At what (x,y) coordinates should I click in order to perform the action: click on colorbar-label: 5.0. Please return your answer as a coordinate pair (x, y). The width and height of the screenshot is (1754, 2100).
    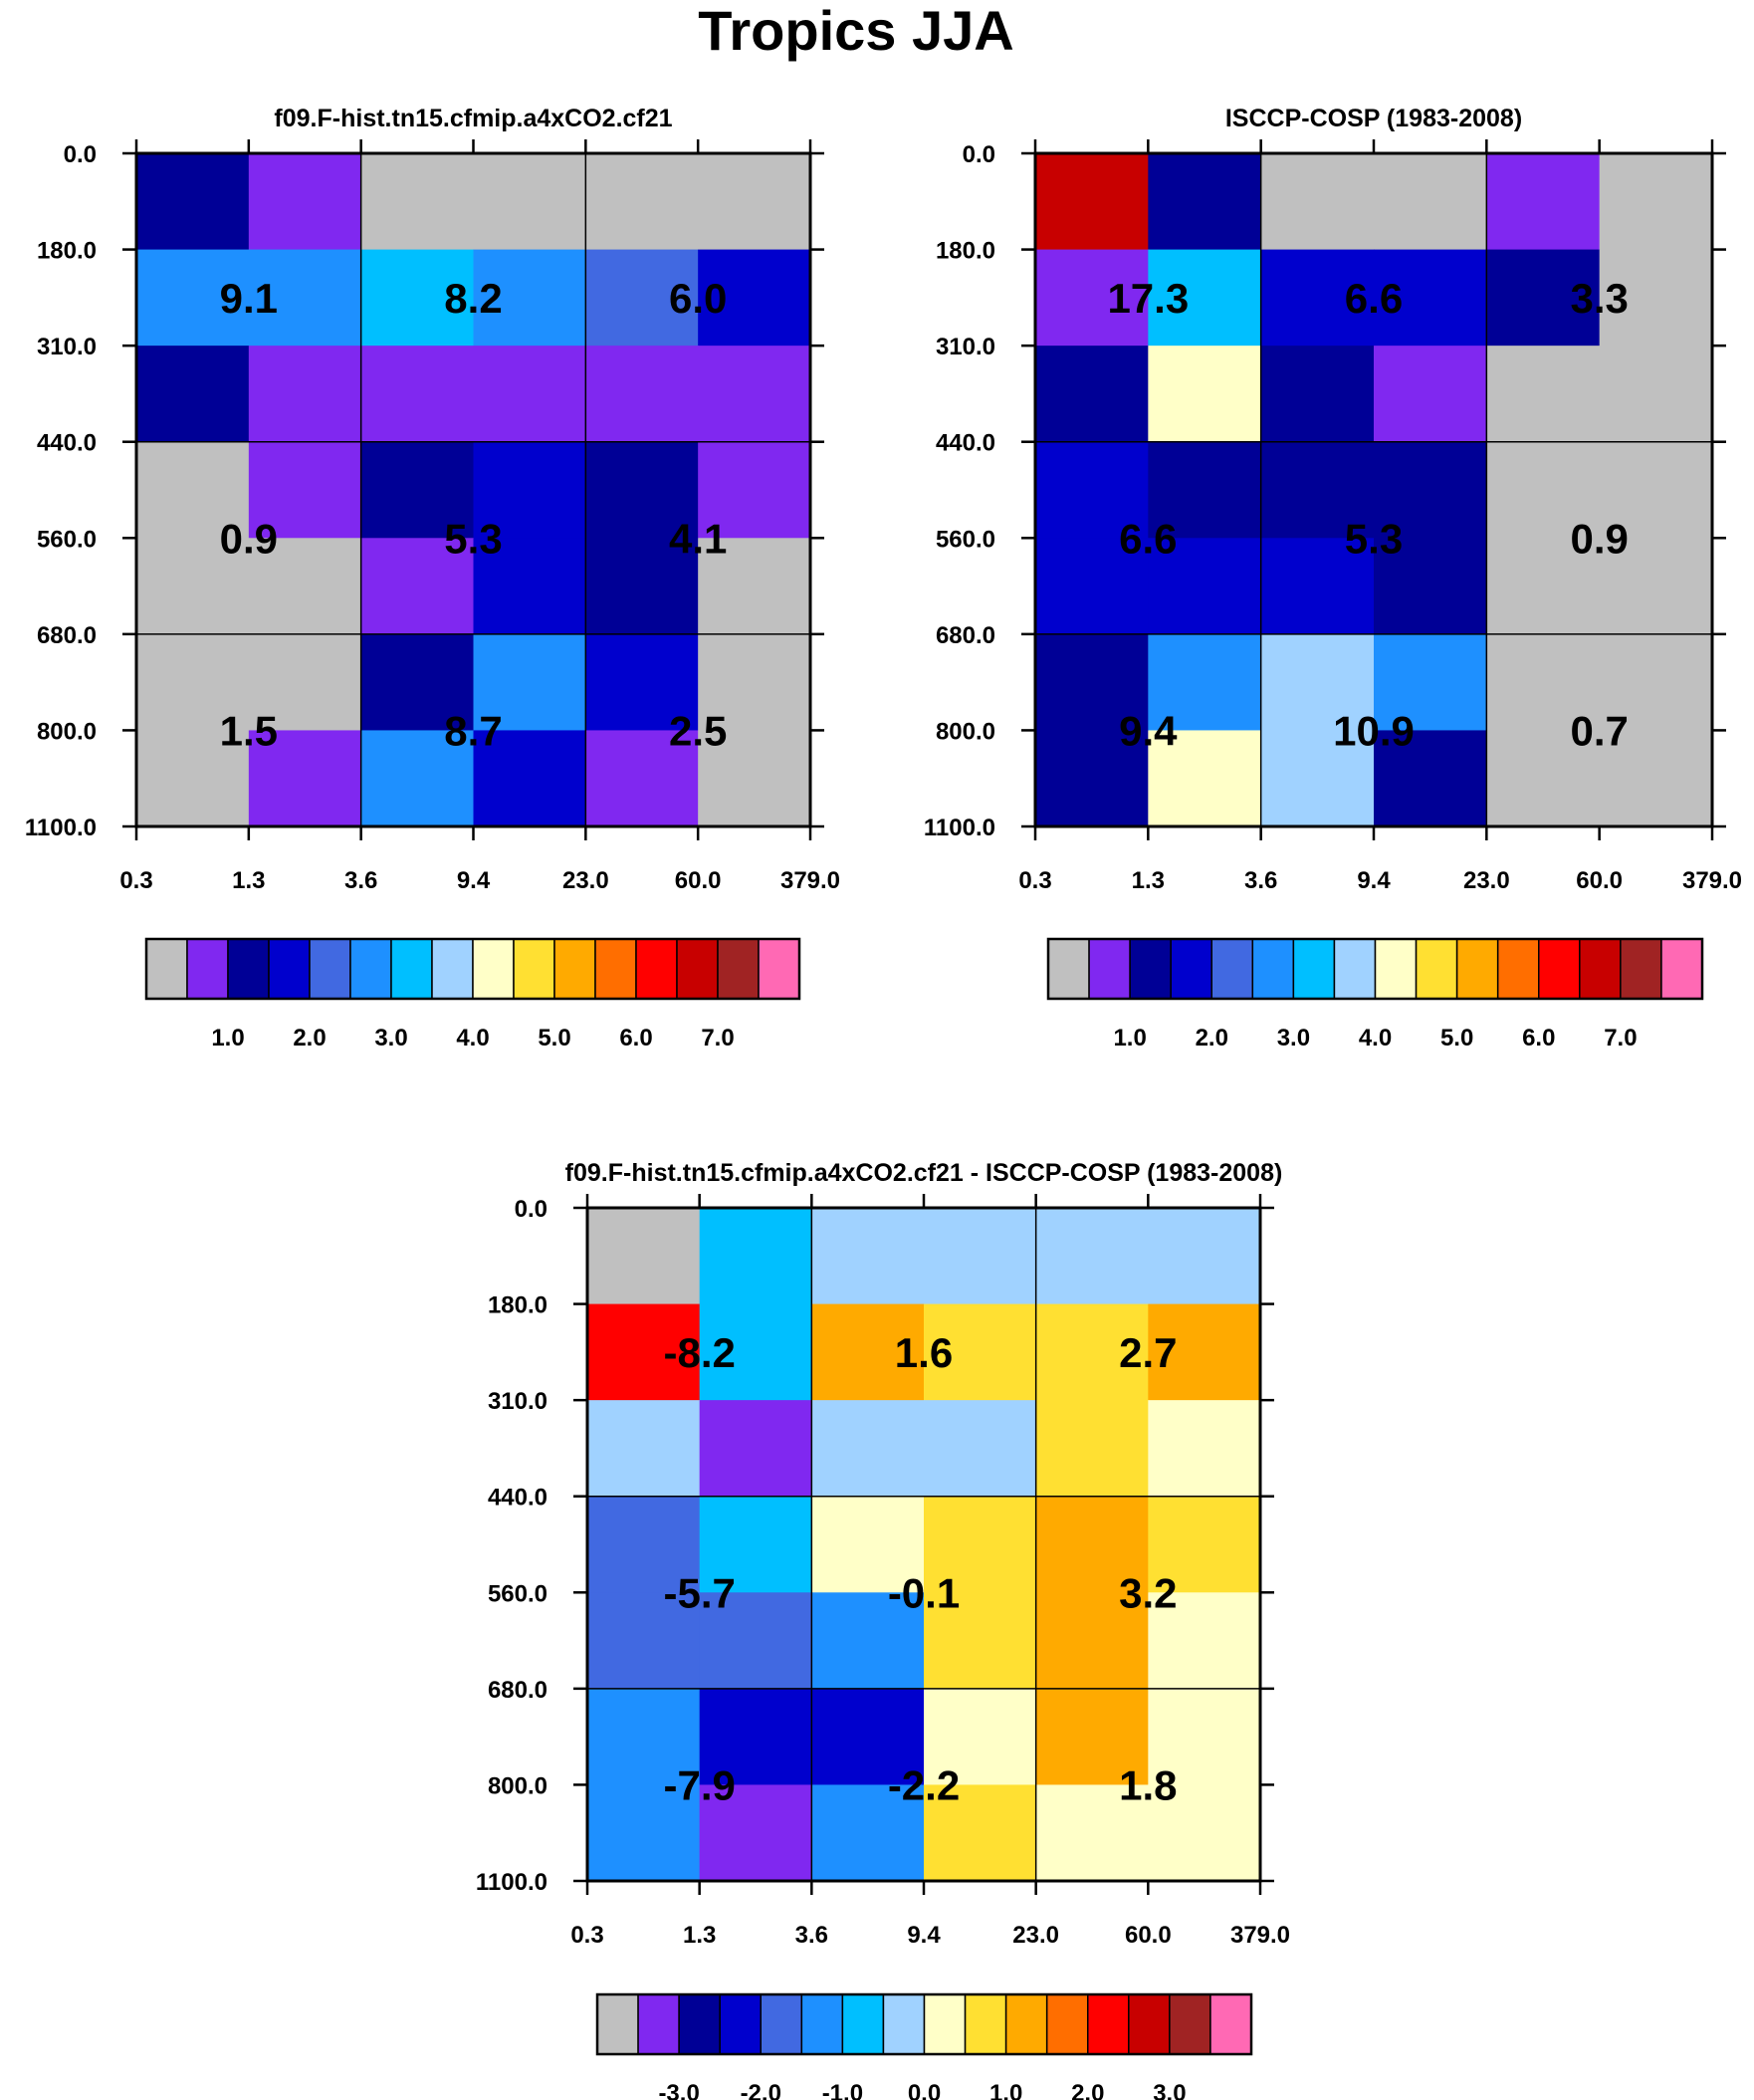
    Looking at the image, I should click on (554, 1038).